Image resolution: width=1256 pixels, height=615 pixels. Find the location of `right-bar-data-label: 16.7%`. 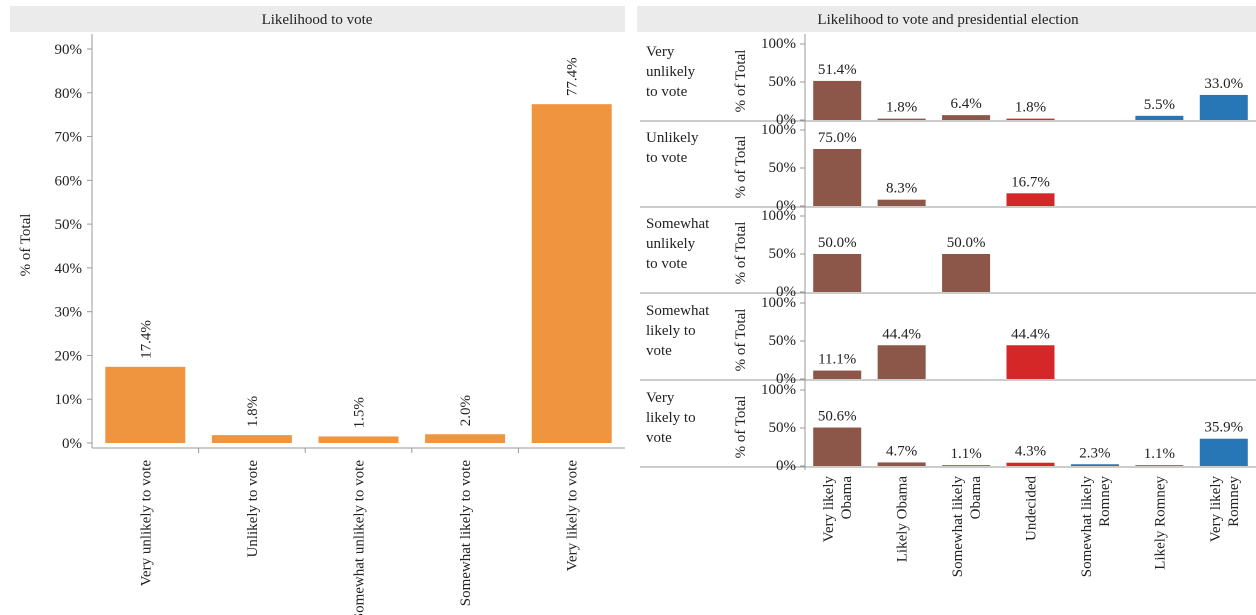

right-bar-data-label: 16.7% is located at coordinates (1030, 182).